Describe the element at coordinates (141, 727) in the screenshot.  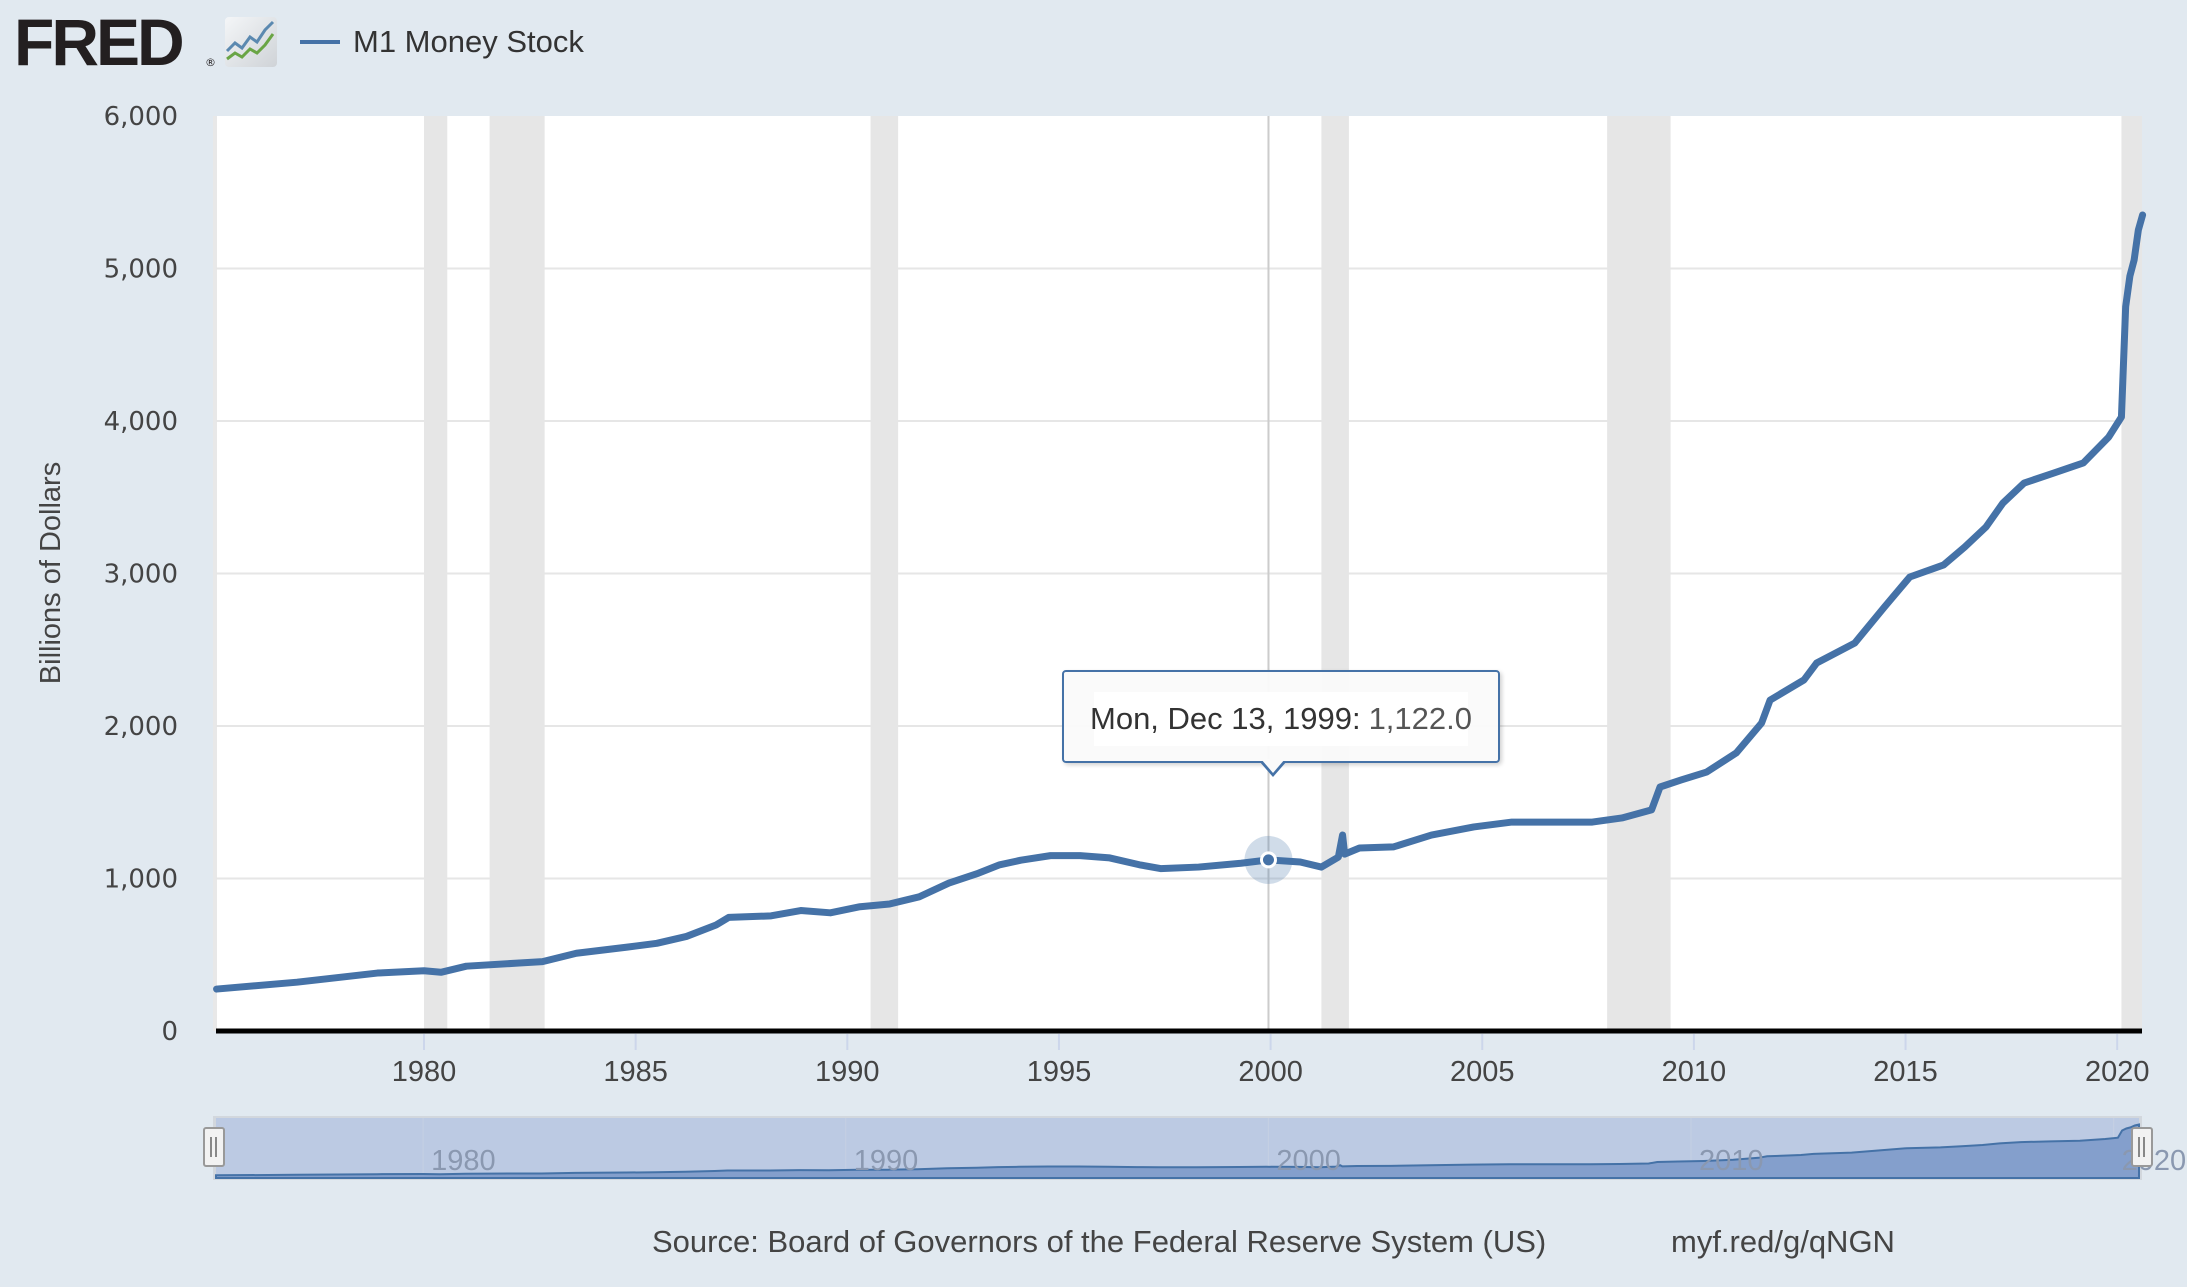
I see `y-tick-label: 2,000` at that location.